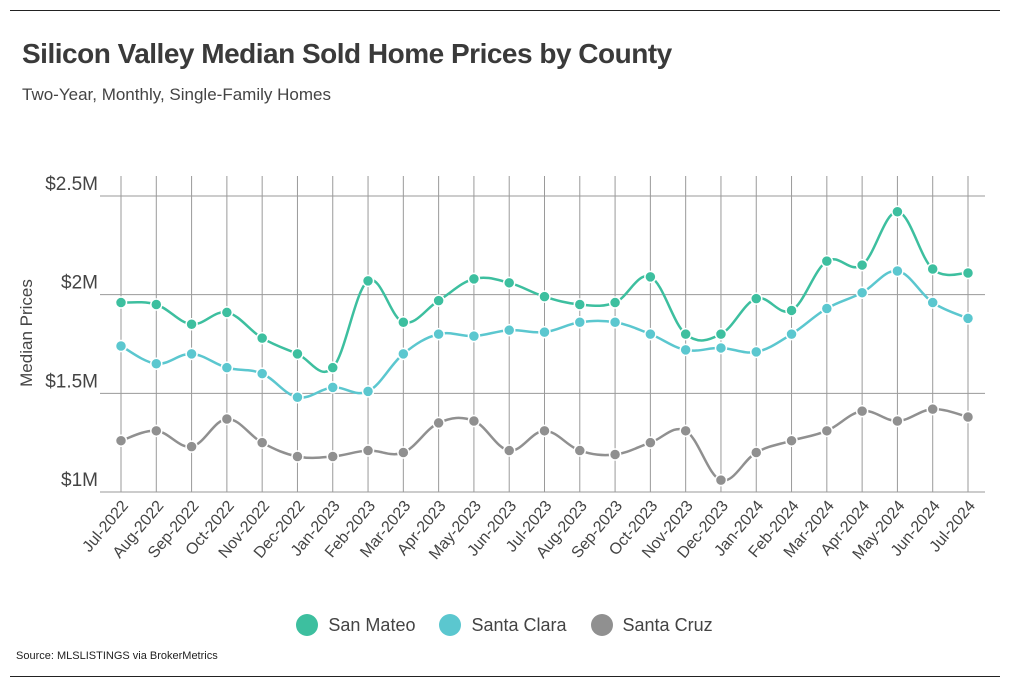 This screenshot has height=683, width=1009. What do you see at coordinates (71, 184) in the screenshot?
I see `y-tick-label: $2.5M` at bounding box center [71, 184].